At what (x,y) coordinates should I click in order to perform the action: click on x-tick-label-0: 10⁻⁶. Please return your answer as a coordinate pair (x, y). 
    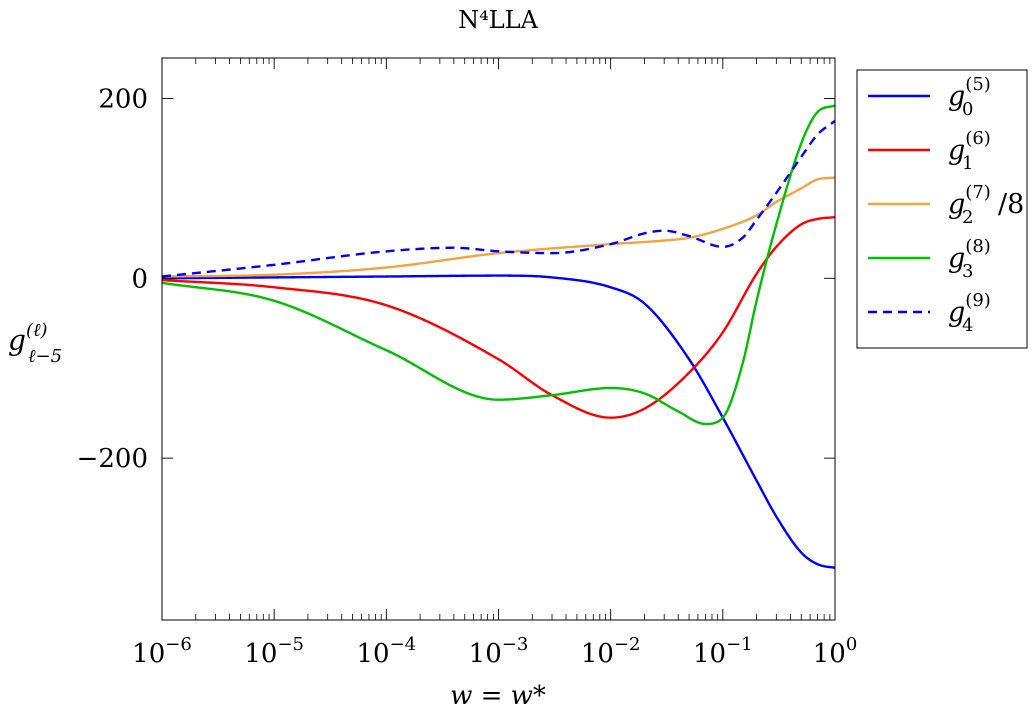
    Looking at the image, I should click on (162, 651).